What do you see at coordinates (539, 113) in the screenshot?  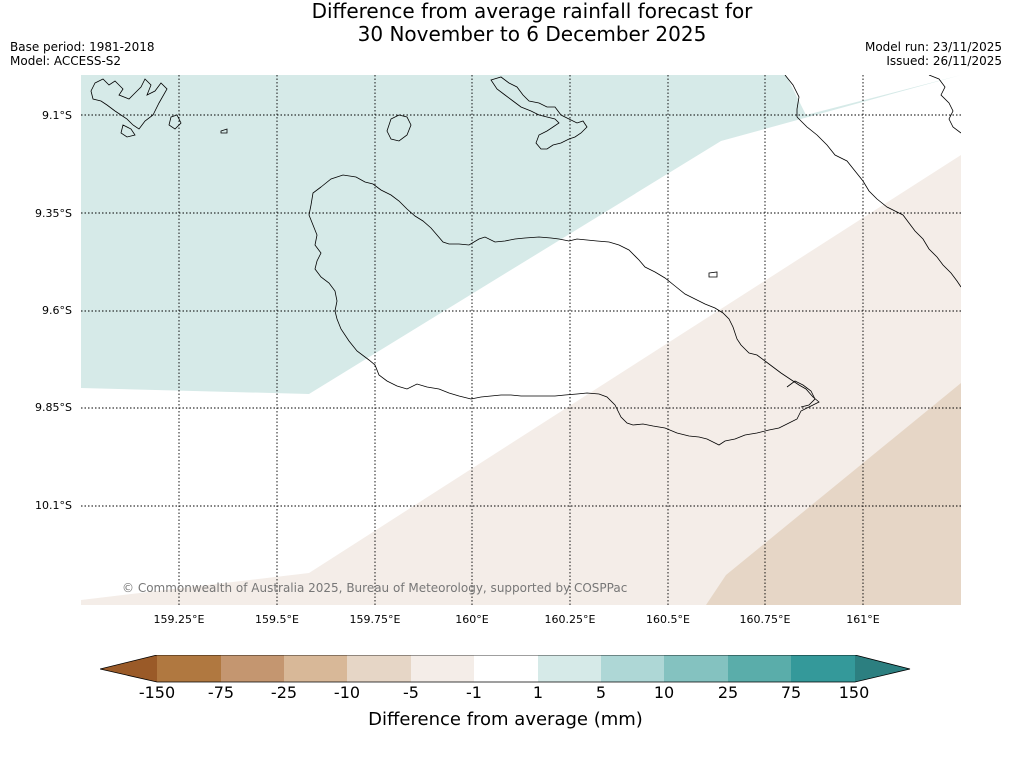 I see `florida-islands-coastline` at bounding box center [539, 113].